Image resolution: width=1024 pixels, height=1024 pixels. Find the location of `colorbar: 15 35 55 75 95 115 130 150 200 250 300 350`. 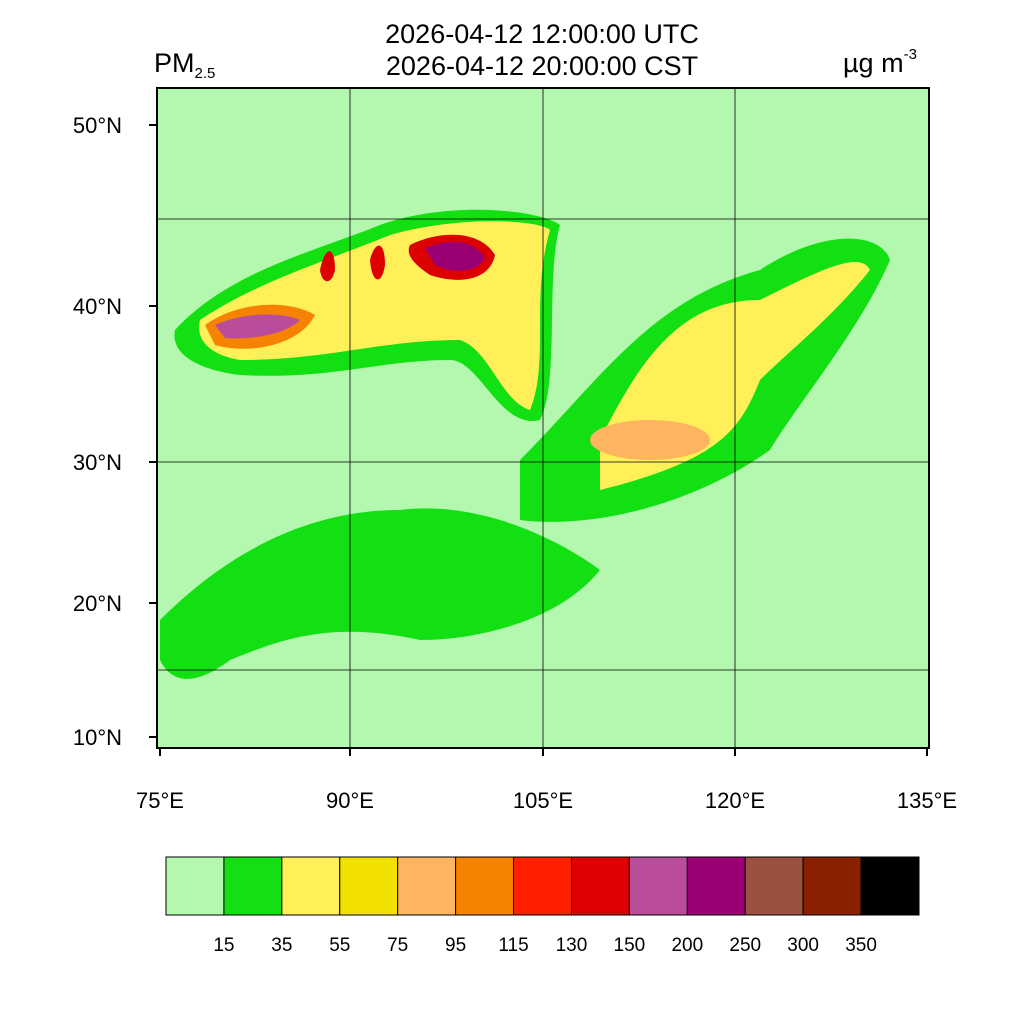

colorbar: 15 35 55 75 95 115 130 150 200 250 300 350 is located at coordinates (542, 906).